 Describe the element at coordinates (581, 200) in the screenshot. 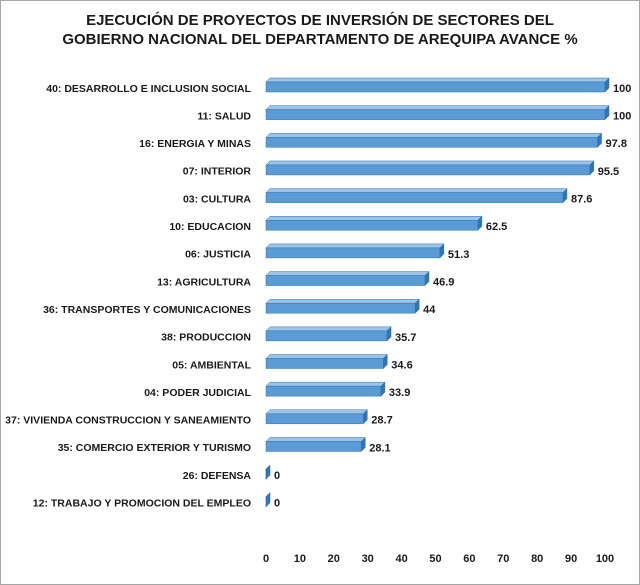

I see `data-label: 87.6` at that location.